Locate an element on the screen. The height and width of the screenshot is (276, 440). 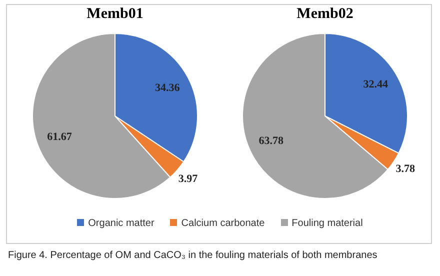
data-label: 34.36 is located at coordinates (167, 88).